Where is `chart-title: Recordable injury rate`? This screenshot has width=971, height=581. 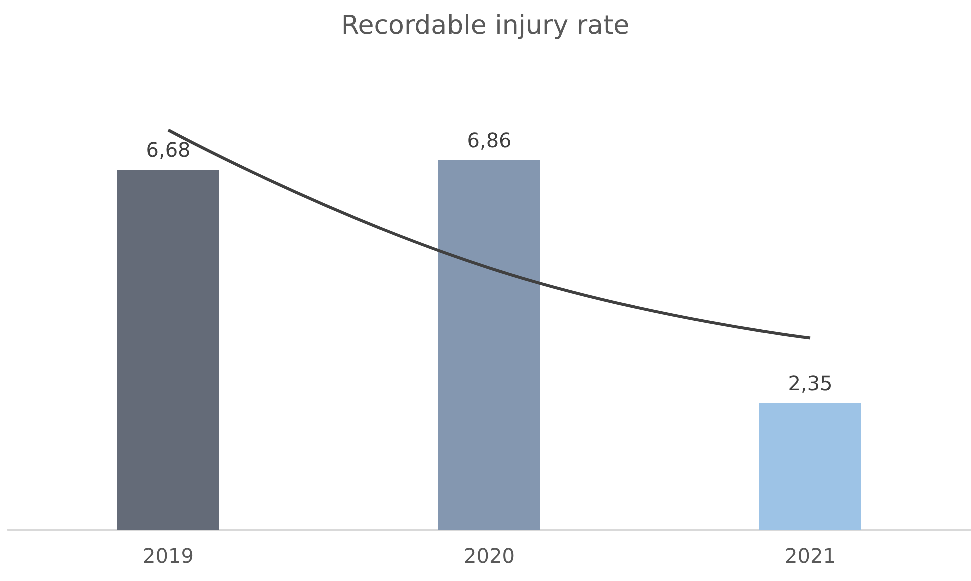 chart-title: Recordable injury rate is located at coordinates (485, 26).